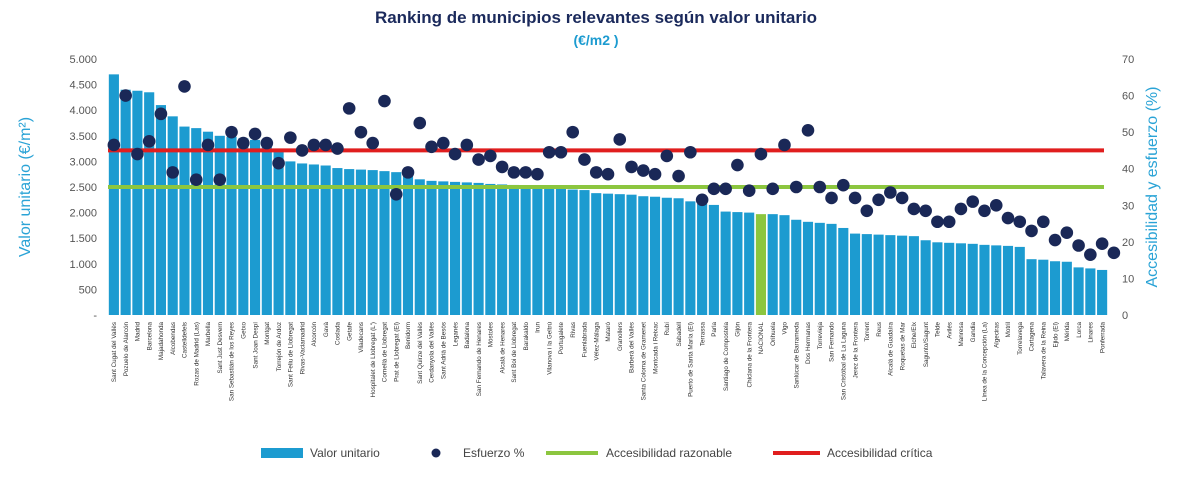  I want to click on legend-swatch-esfuerzo, so click(436, 453).